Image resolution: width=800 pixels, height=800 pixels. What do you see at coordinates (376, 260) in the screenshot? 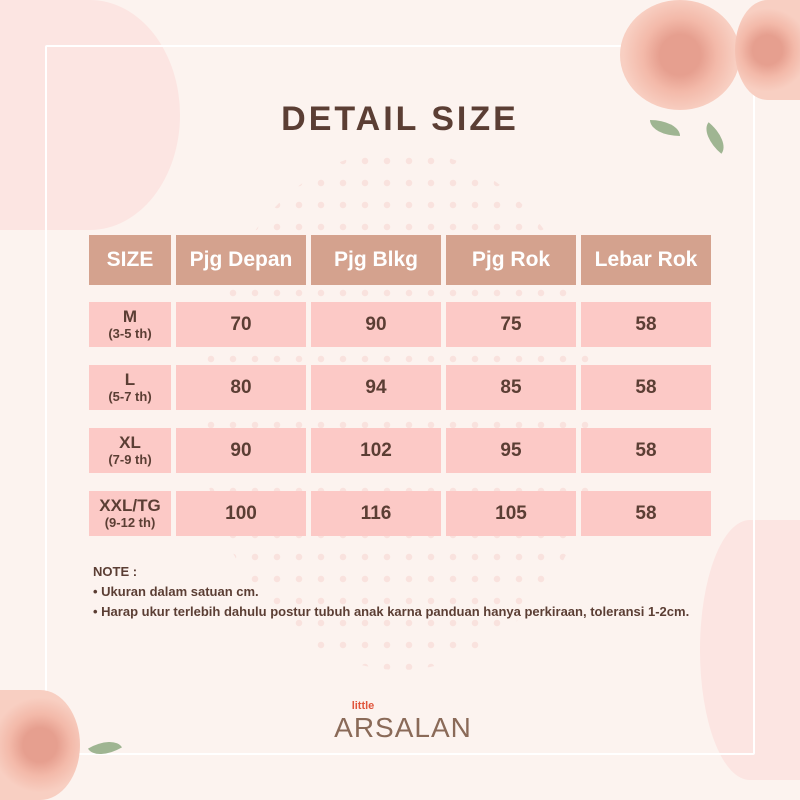
I see `column-header: Pjg Blkg` at bounding box center [376, 260].